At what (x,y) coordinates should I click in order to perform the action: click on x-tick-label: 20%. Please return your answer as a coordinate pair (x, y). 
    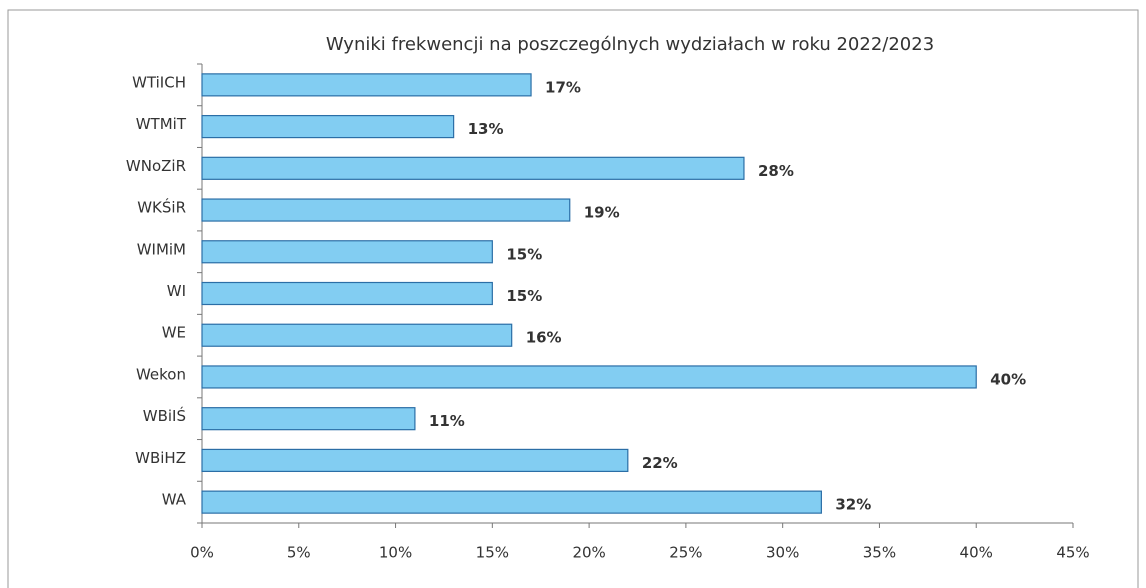
    Looking at the image, I should click on (588, 553).